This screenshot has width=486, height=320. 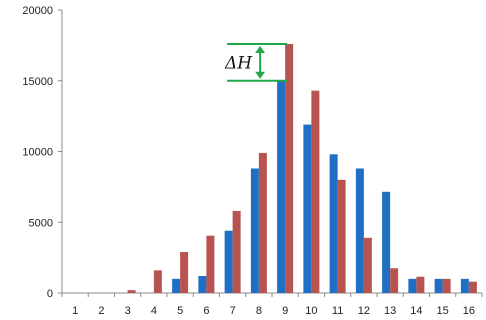 I want to click on y-tick-label: 10000, so click(x=37, y=153).